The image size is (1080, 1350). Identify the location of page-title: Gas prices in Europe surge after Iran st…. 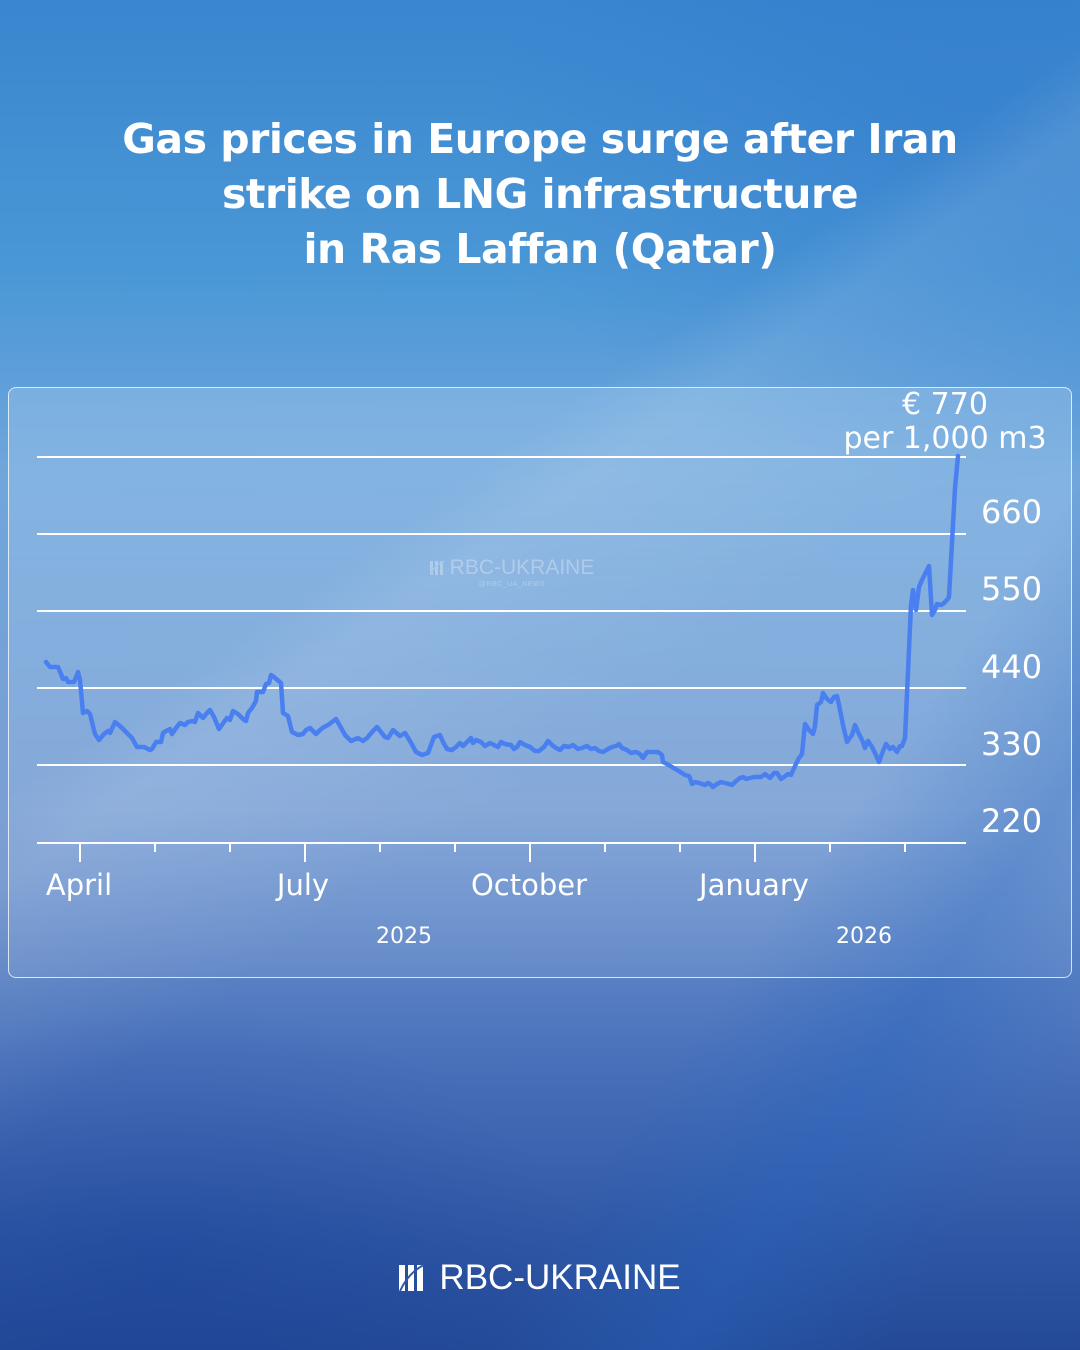
(540, 194).